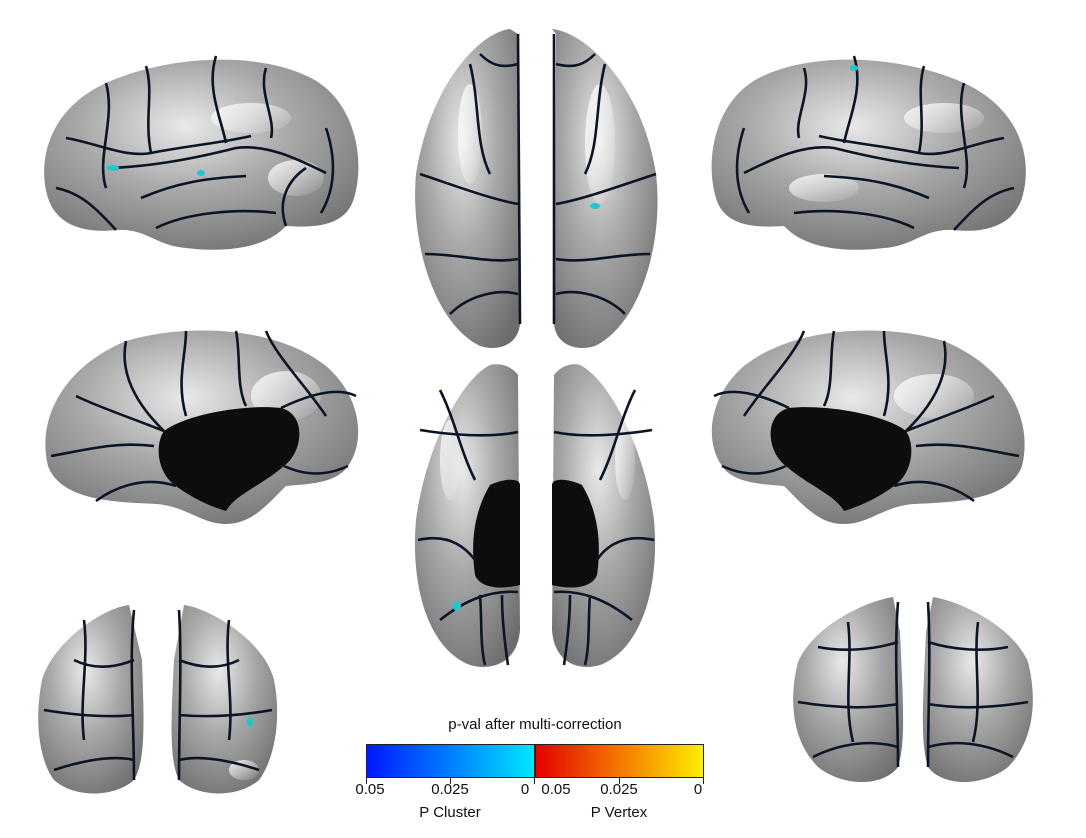  I want to click on brain-view-left-medial, so click(201, 428).